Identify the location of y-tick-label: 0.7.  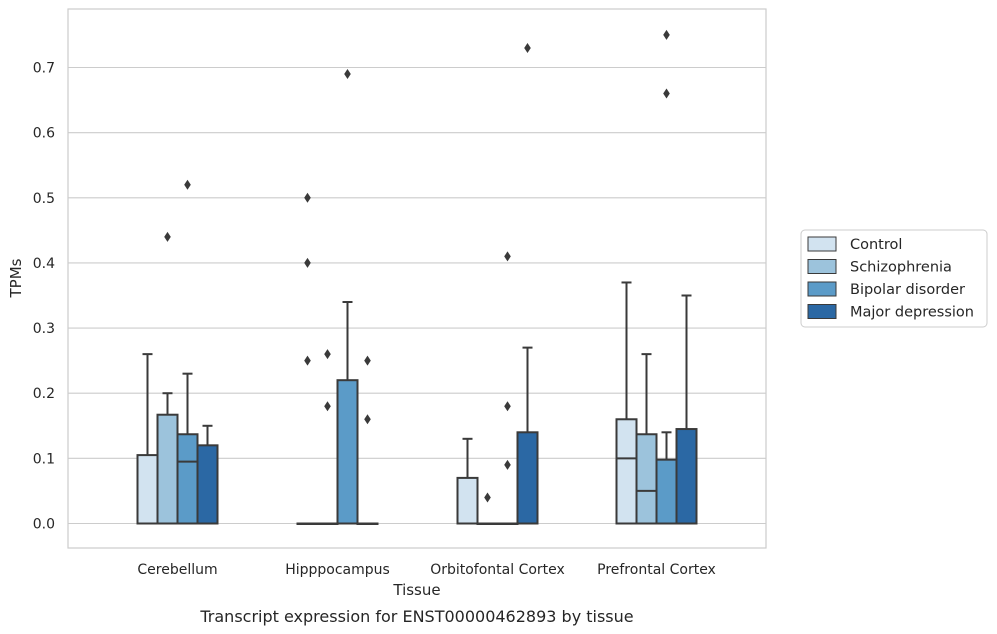
(44, 69).